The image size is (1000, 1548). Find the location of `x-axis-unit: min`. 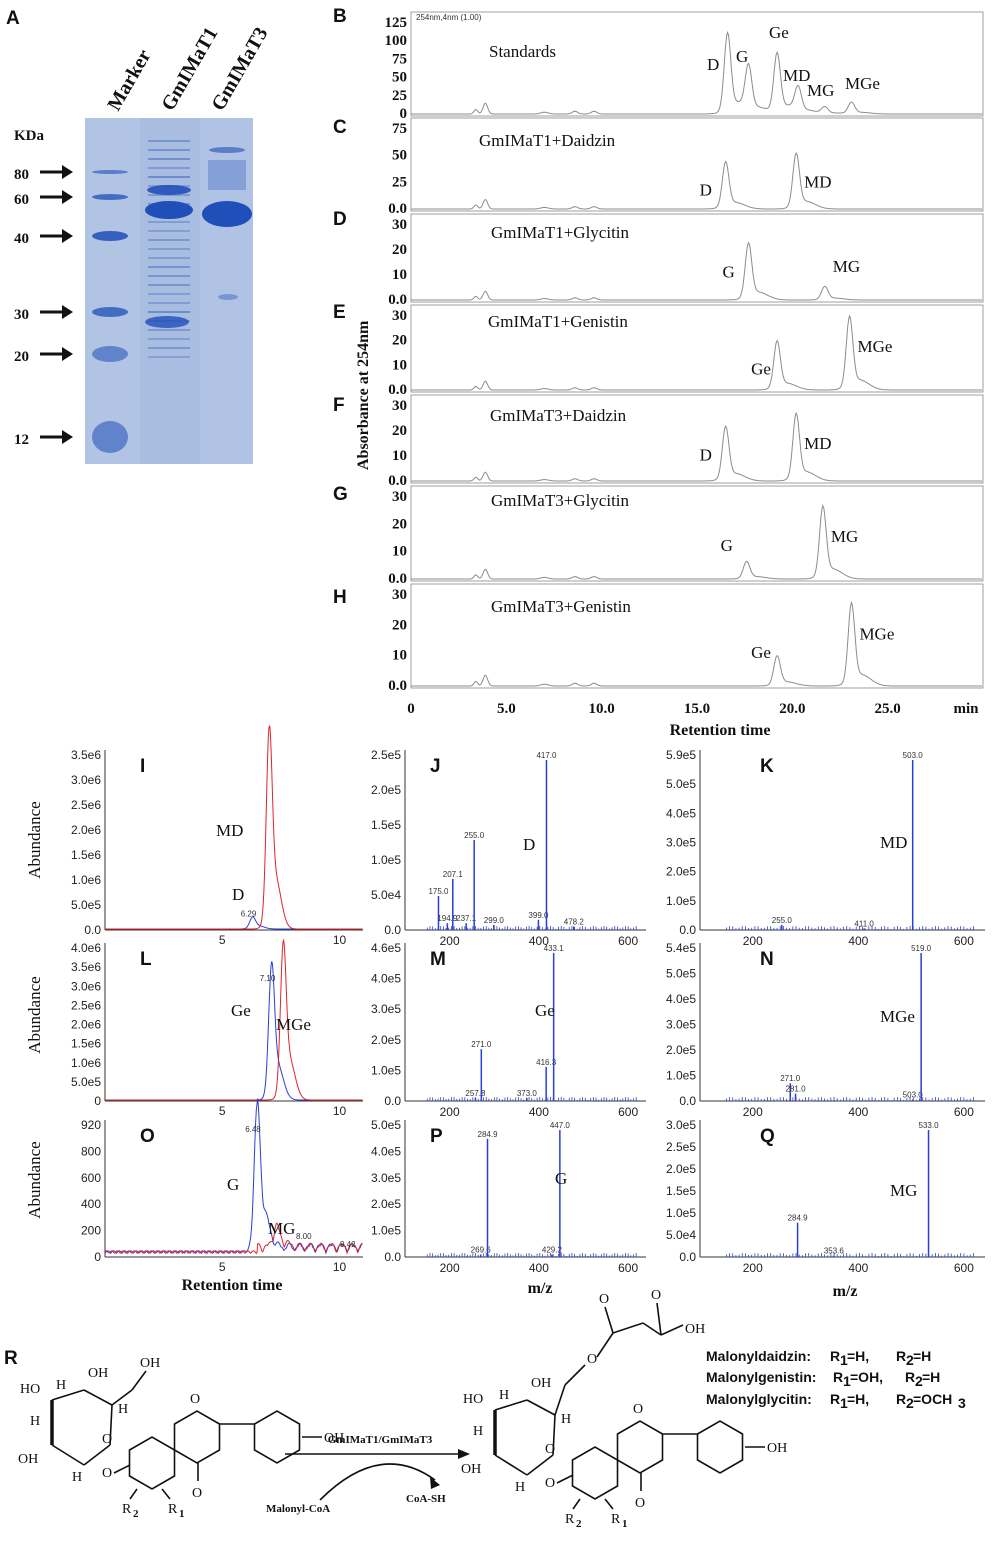

x-axis-unit: min is located at coordinates (966, 709).